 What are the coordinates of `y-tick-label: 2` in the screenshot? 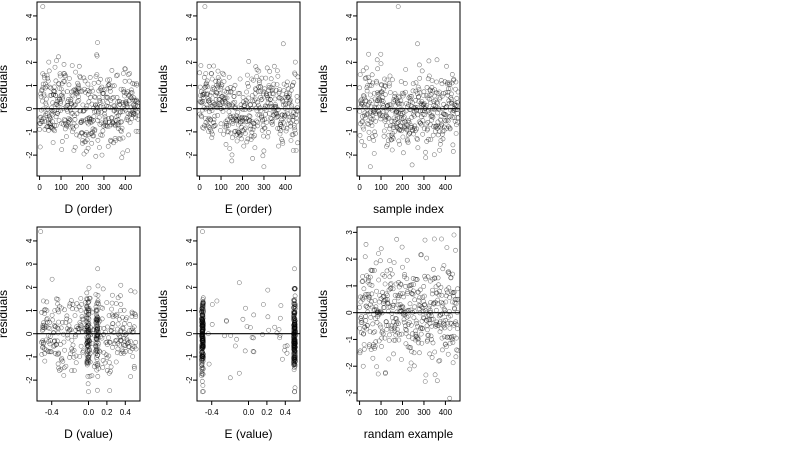 It's located at (189, 287).